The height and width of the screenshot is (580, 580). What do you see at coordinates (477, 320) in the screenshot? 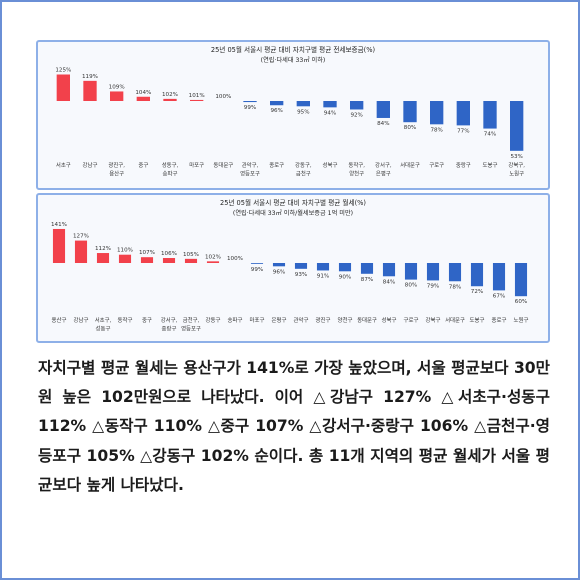
I see `category-label-2-19: 도봉구` at bounding box center [477, 320].